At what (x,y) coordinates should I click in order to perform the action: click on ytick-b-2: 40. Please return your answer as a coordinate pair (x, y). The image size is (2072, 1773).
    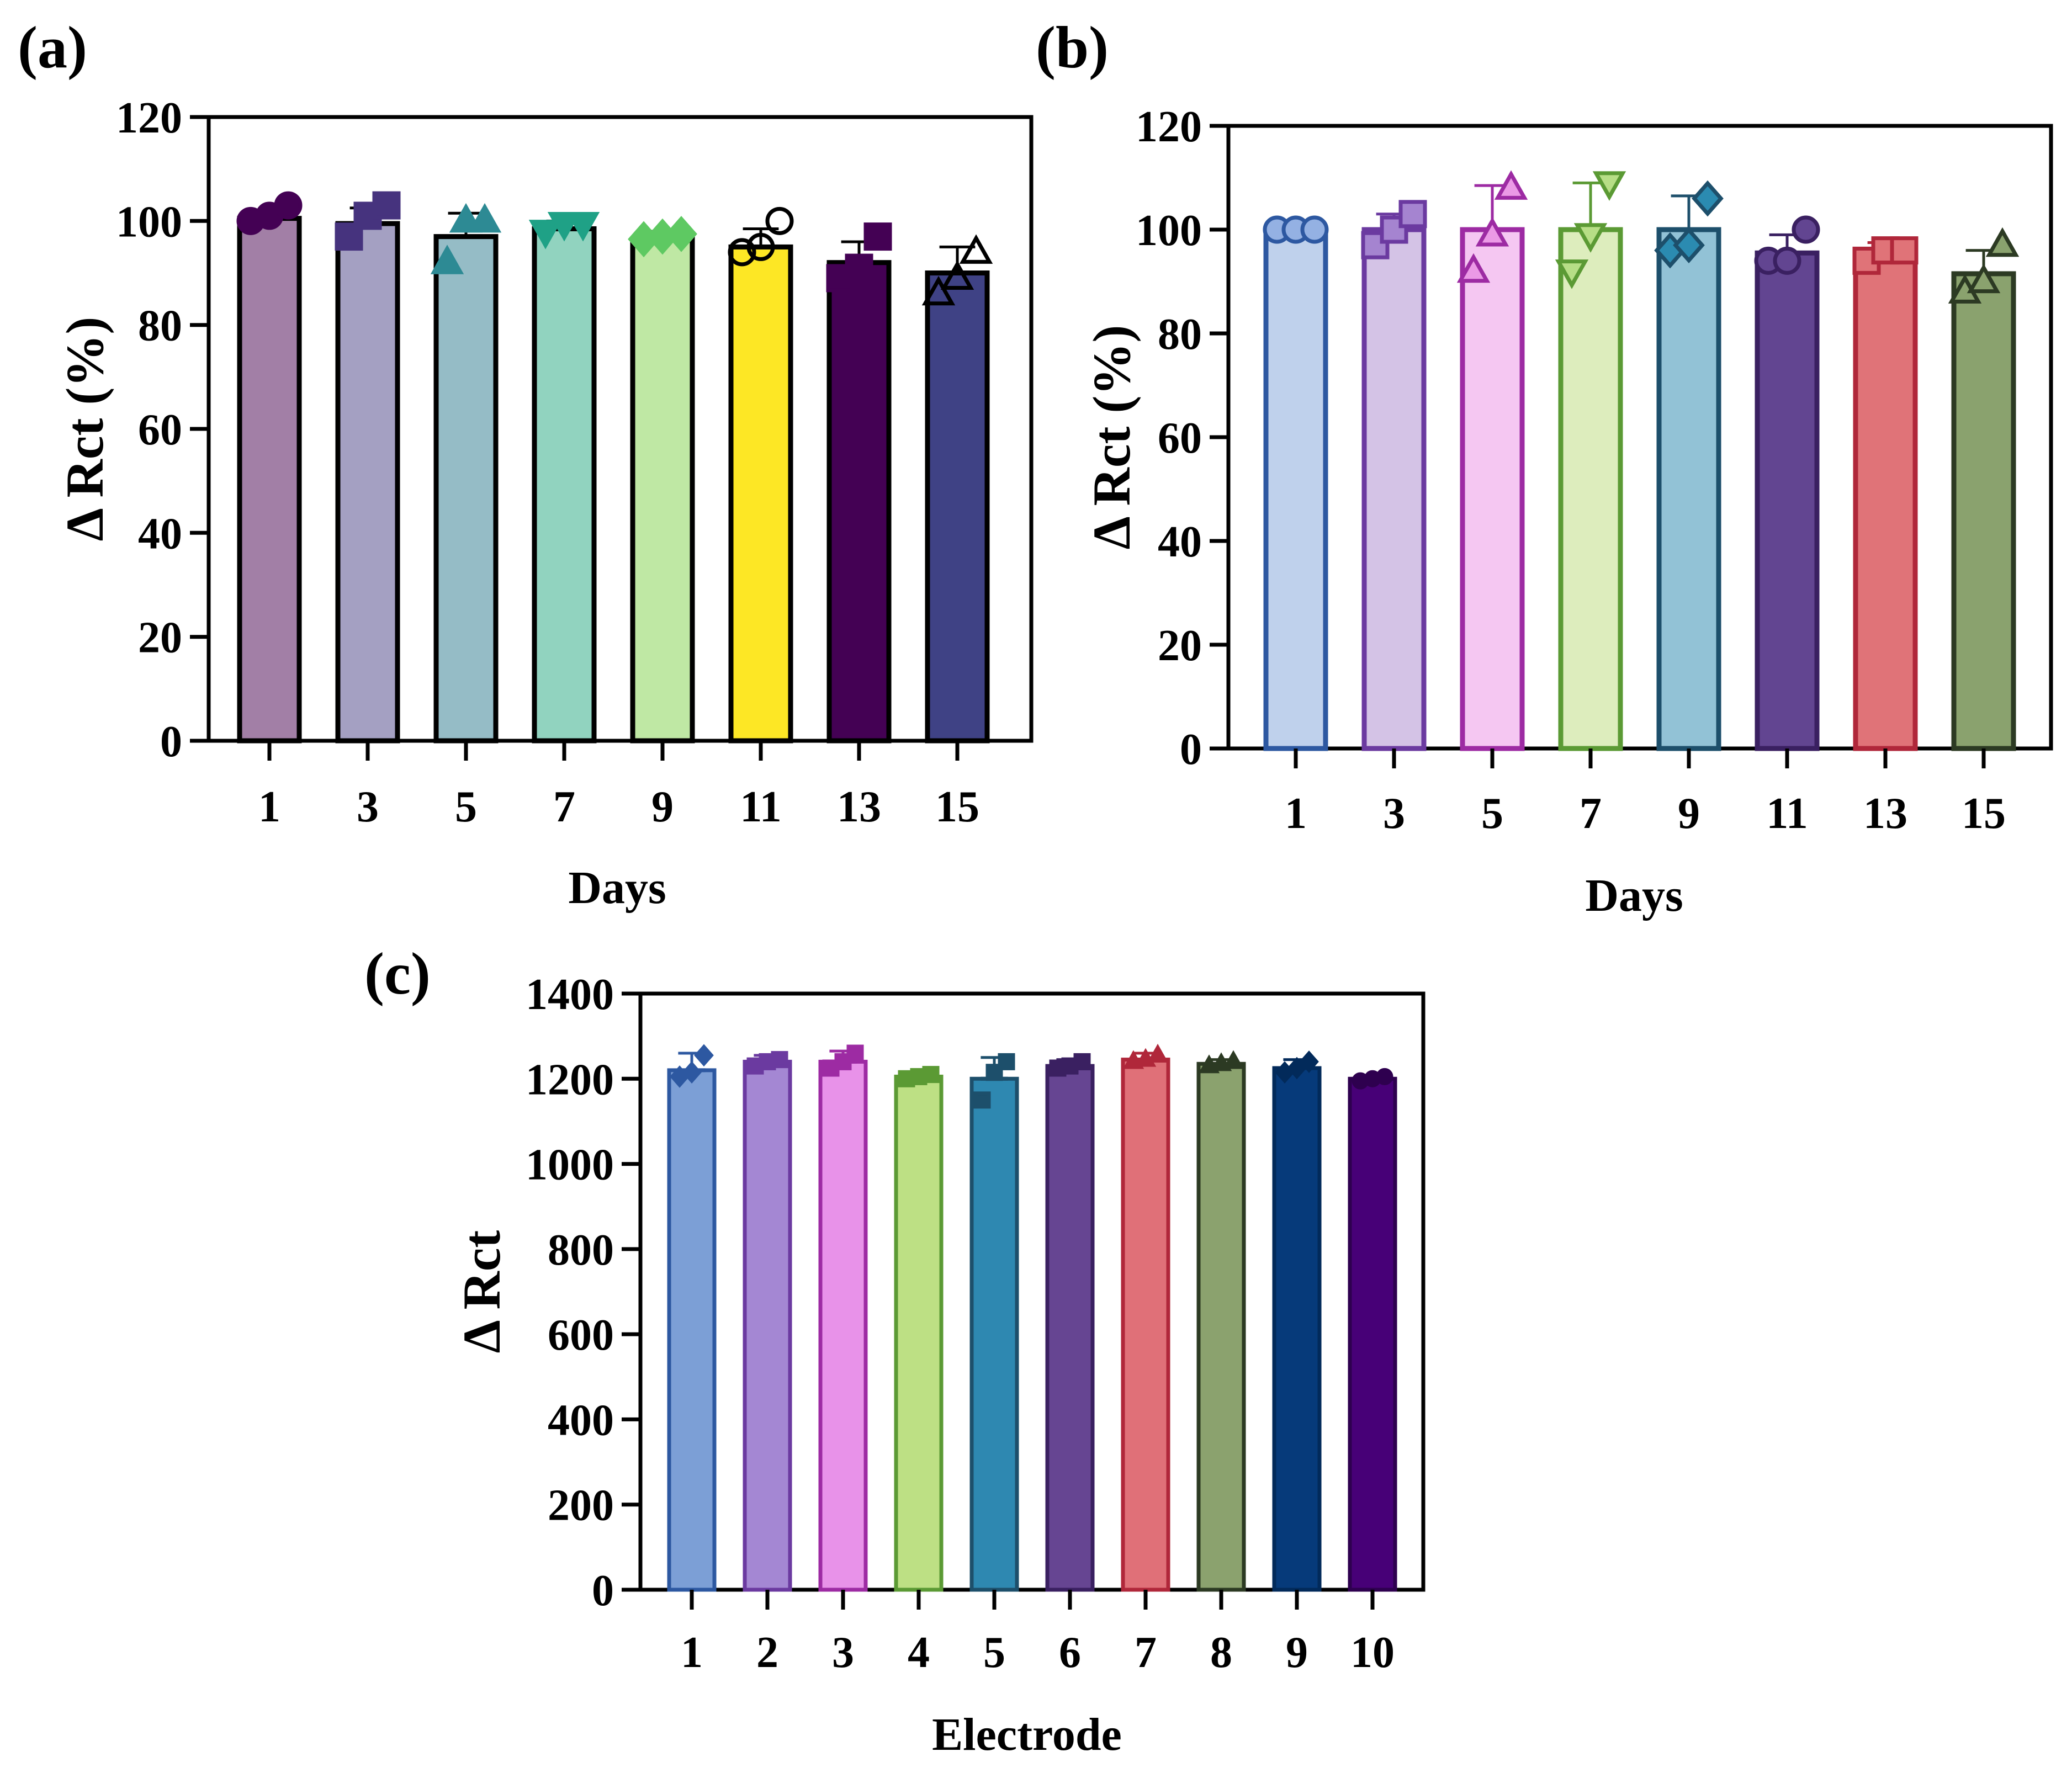
    Looking at the image, I should click on (1193, 542).